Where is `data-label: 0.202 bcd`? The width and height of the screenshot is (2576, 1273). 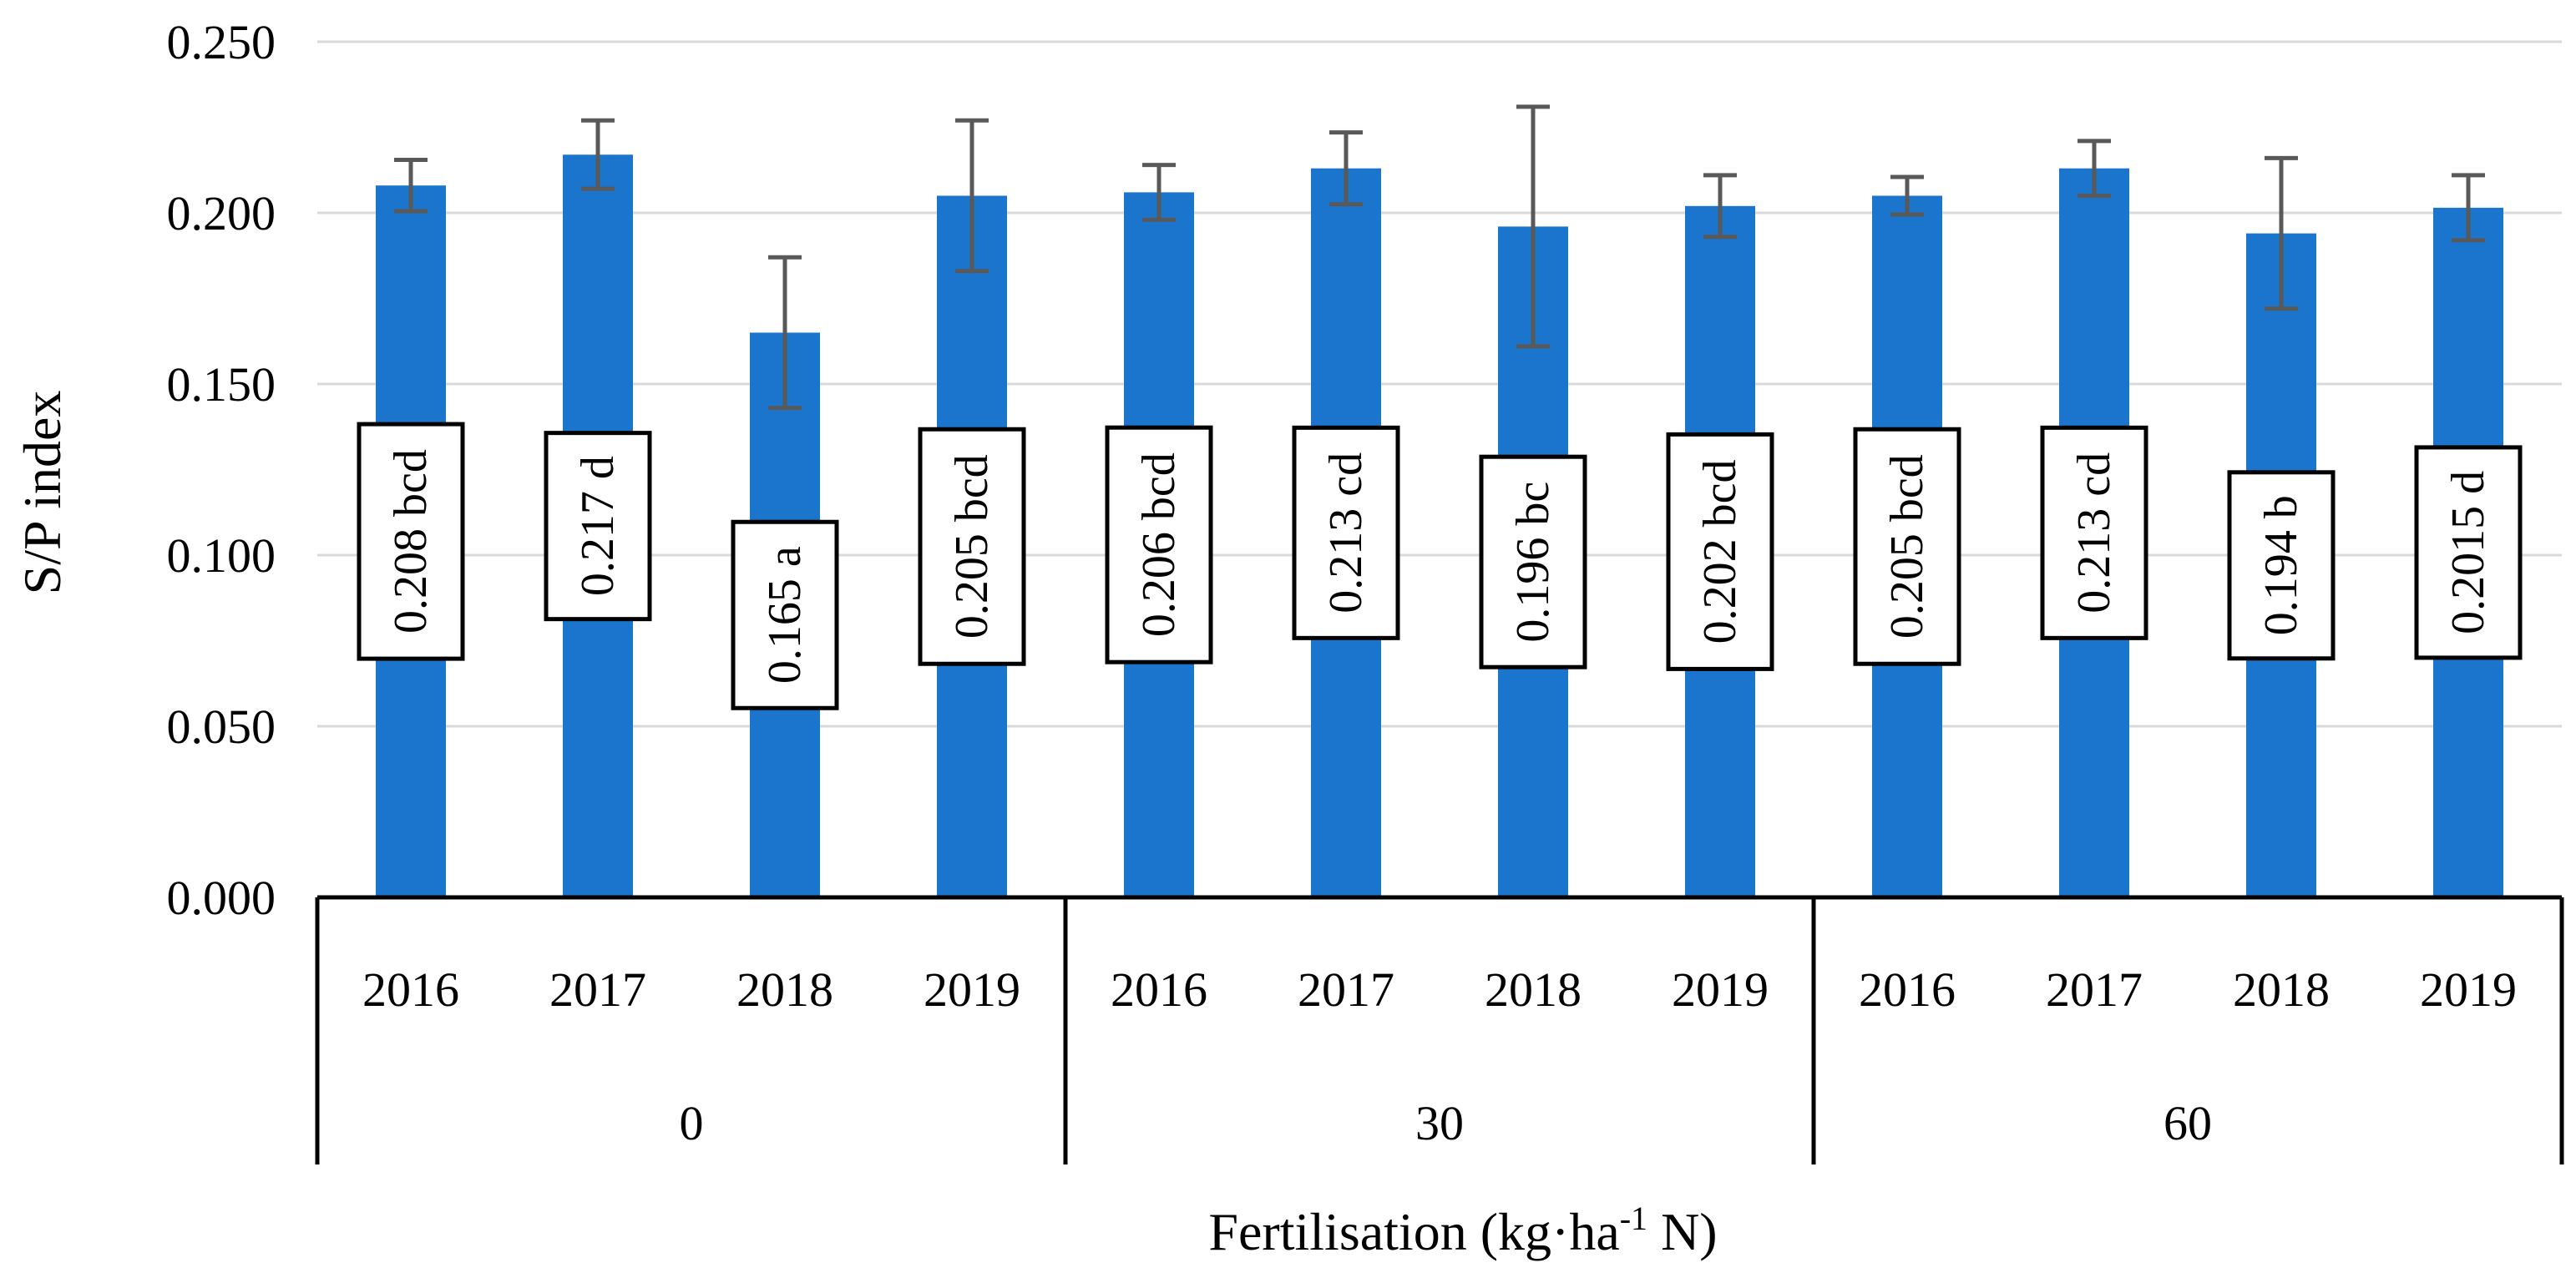 data-label: 0.202 bcd is located at coordinates (1720, 551).